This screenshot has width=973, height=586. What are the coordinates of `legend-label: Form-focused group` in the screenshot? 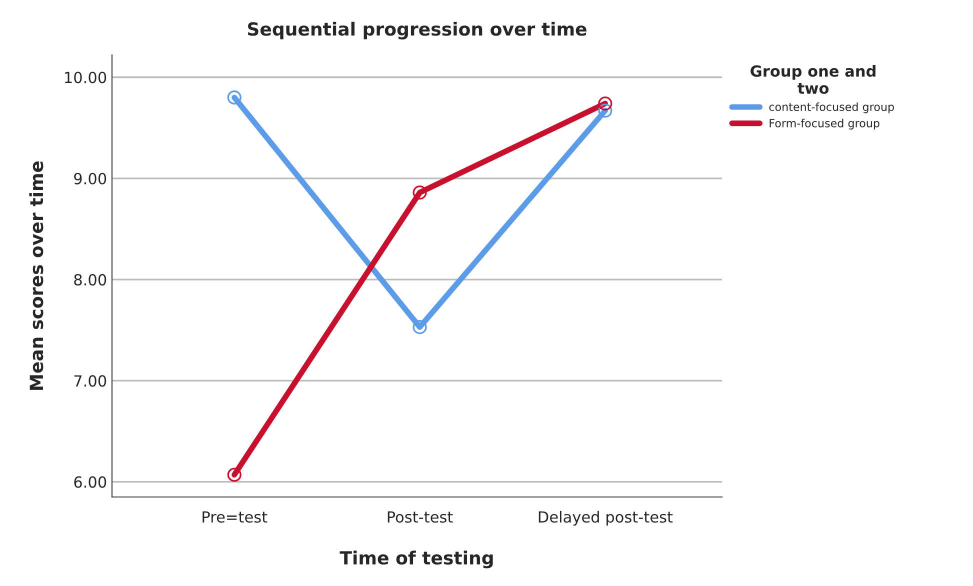 It's located at (825, 124).